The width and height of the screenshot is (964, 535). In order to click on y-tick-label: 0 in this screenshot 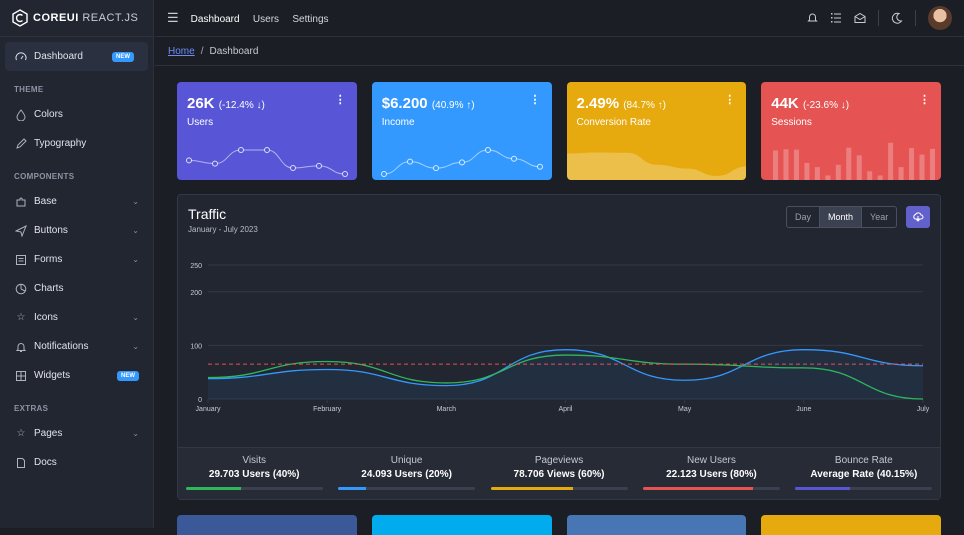, I will do `click(200, 400)`.